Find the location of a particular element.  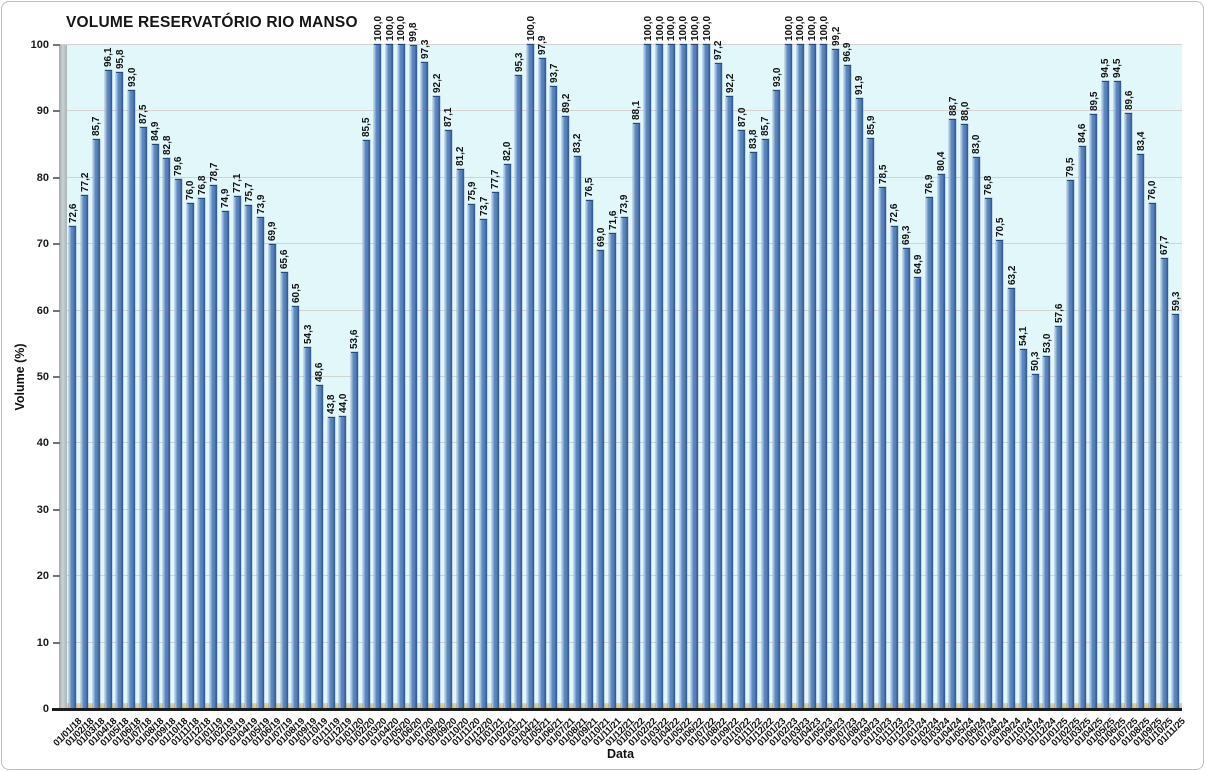

chart-title: VOLUME RESERVATÓRIO RIO MANSO is located at coordinates (212, 22).